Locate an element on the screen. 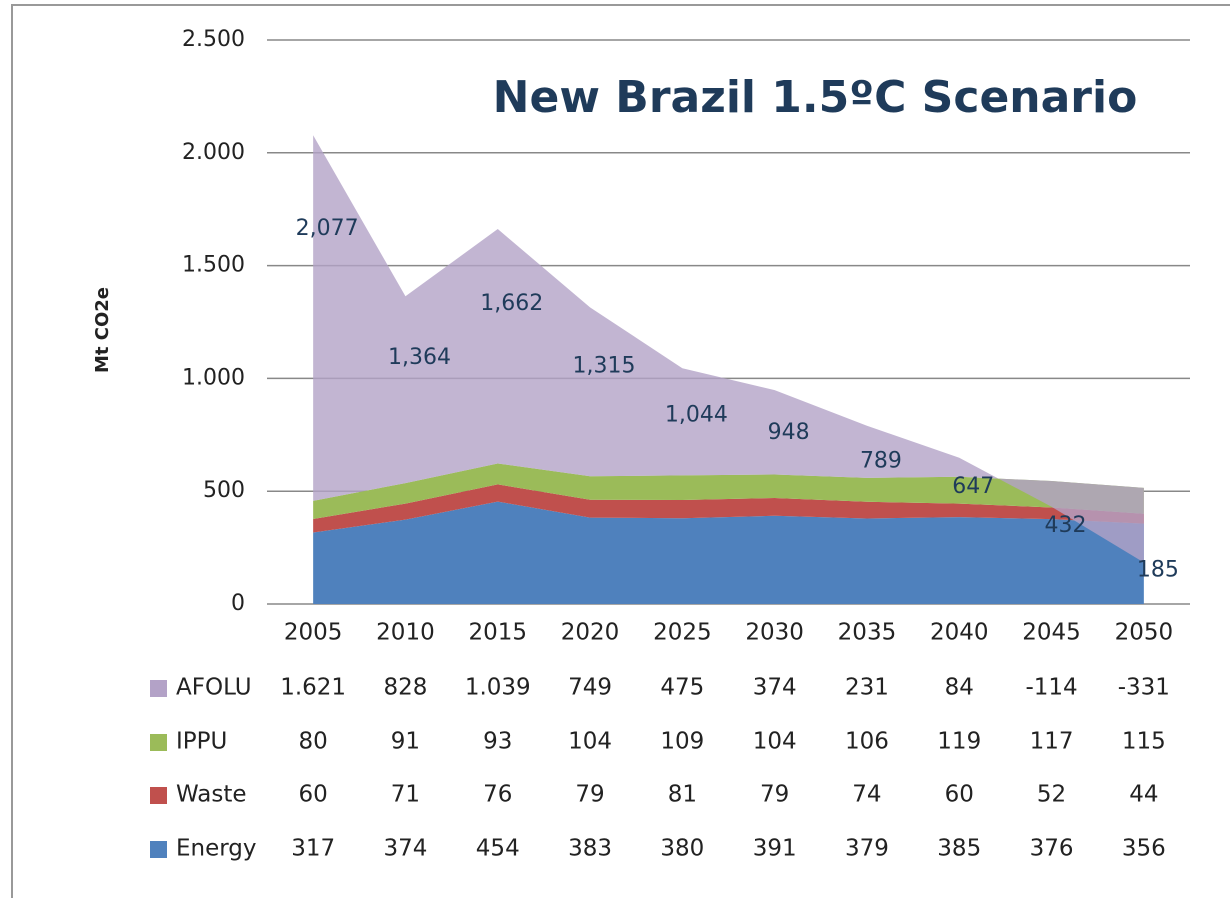 Image resolution: width=1230 pixels, height=898 pixels. table-value: 1.039 is located at coordinates (498, 688).